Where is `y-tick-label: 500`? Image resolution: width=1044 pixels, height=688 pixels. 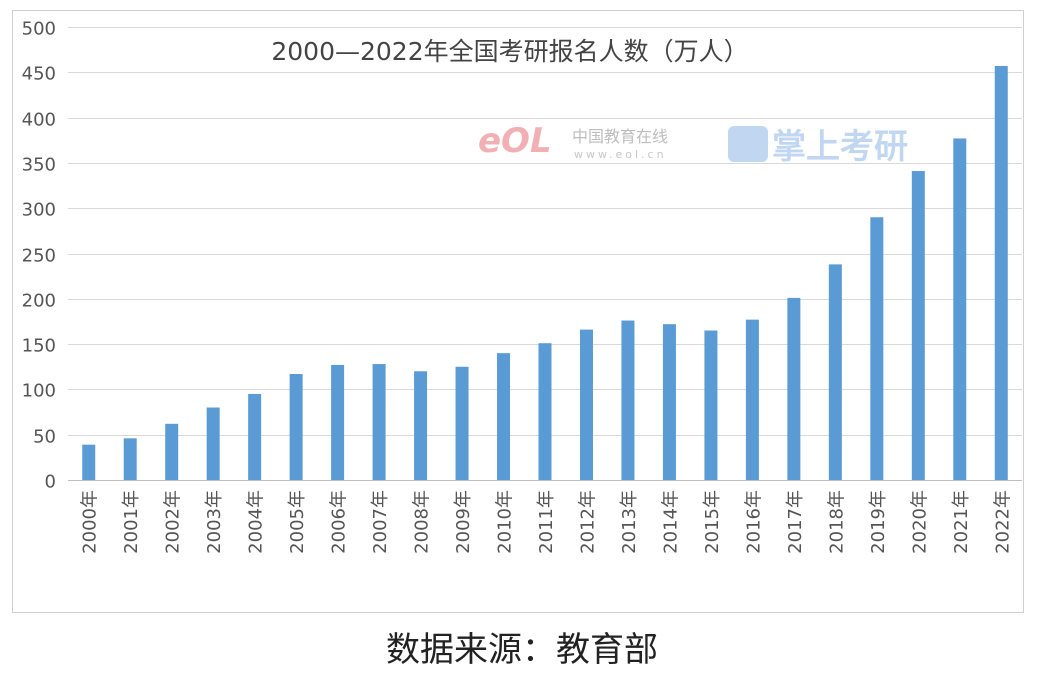
y-tick-label: 500 is located at coordinates (39, 29).